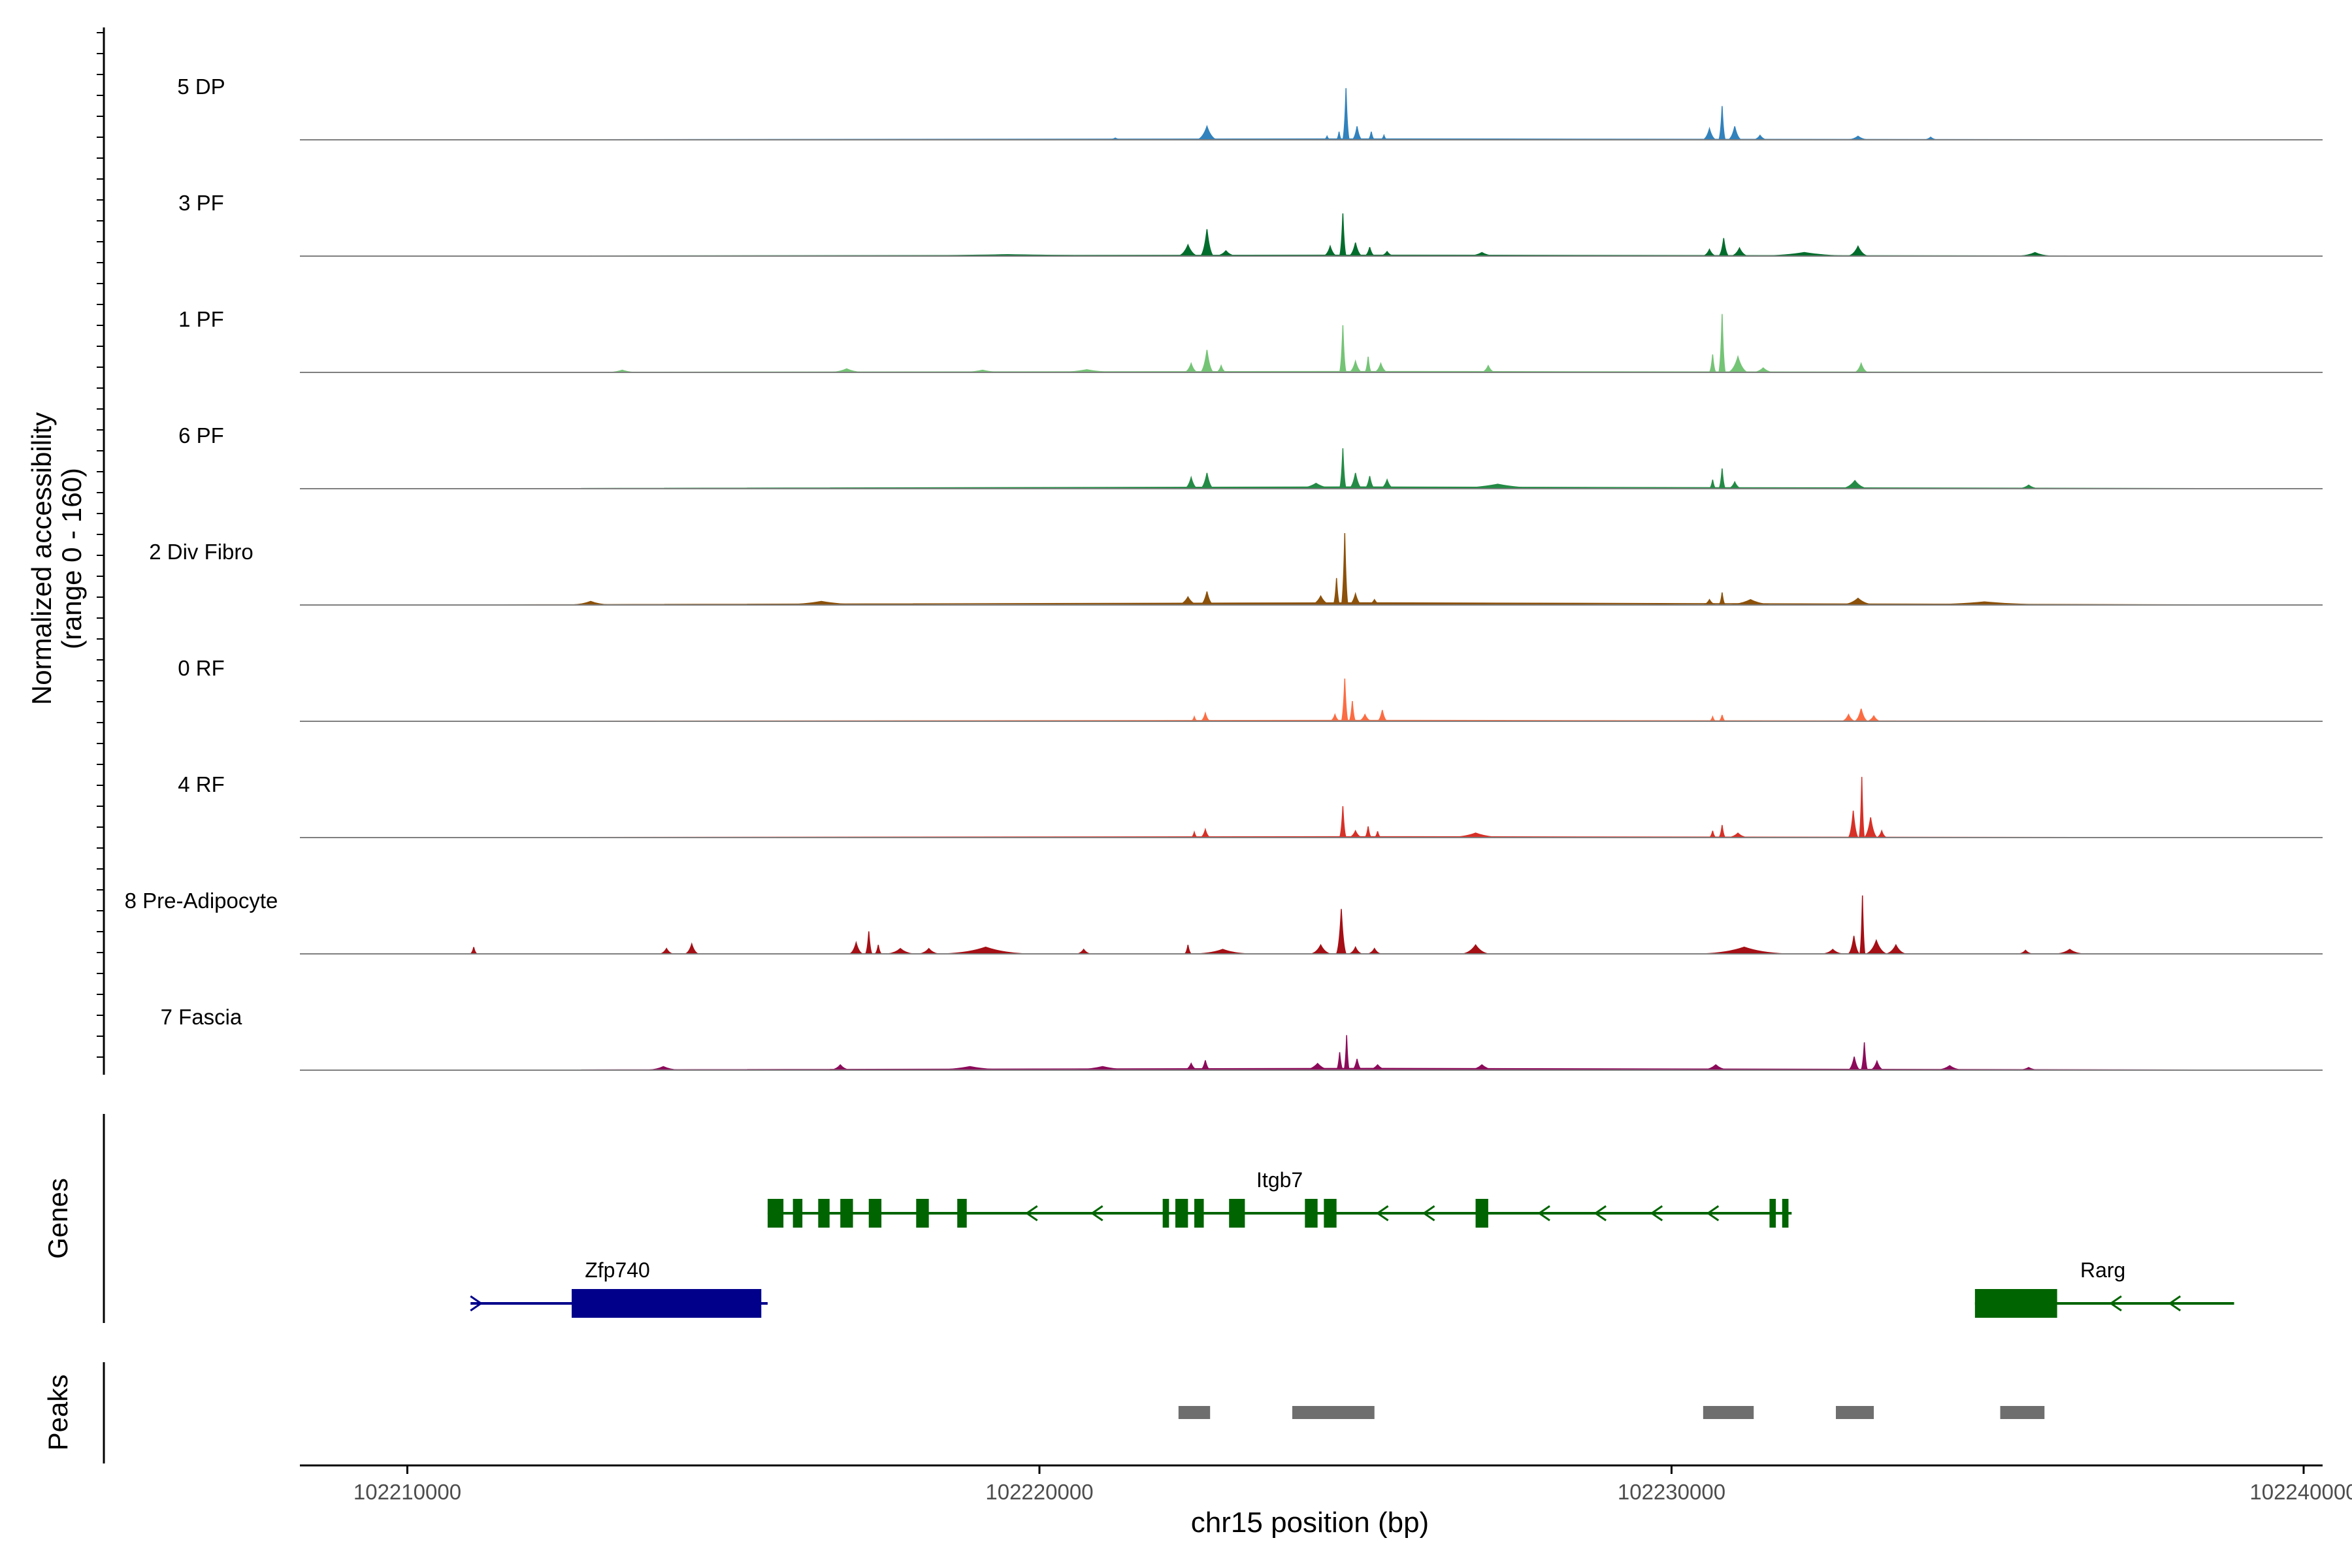  I want to click on genes-axis-label: Genes, so click(57, 1218).